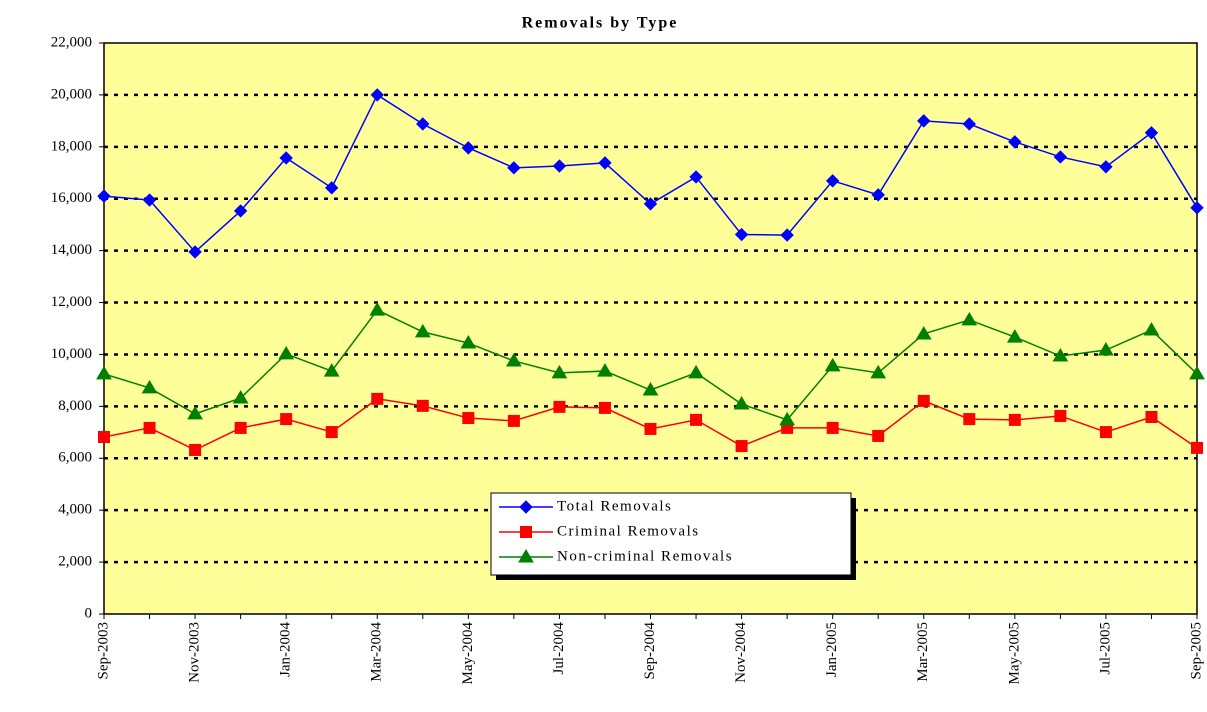 The width and height of the screenshot is (1207, 712). I want to click on legend-label: Criminal Removals, so click(628, 531).